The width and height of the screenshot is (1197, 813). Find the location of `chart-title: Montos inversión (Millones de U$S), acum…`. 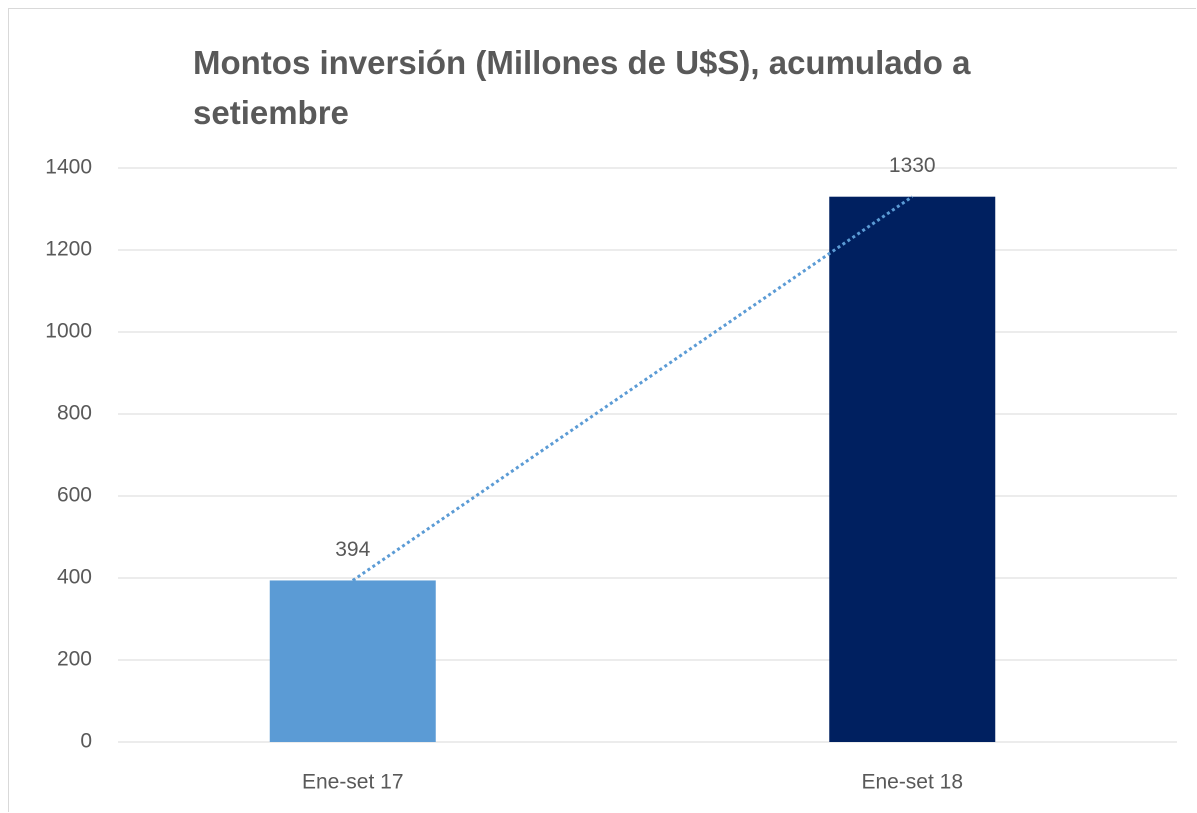

chart-title: Montos inversión (Millones de U$S), acum… is located at coordinates (582, 87).